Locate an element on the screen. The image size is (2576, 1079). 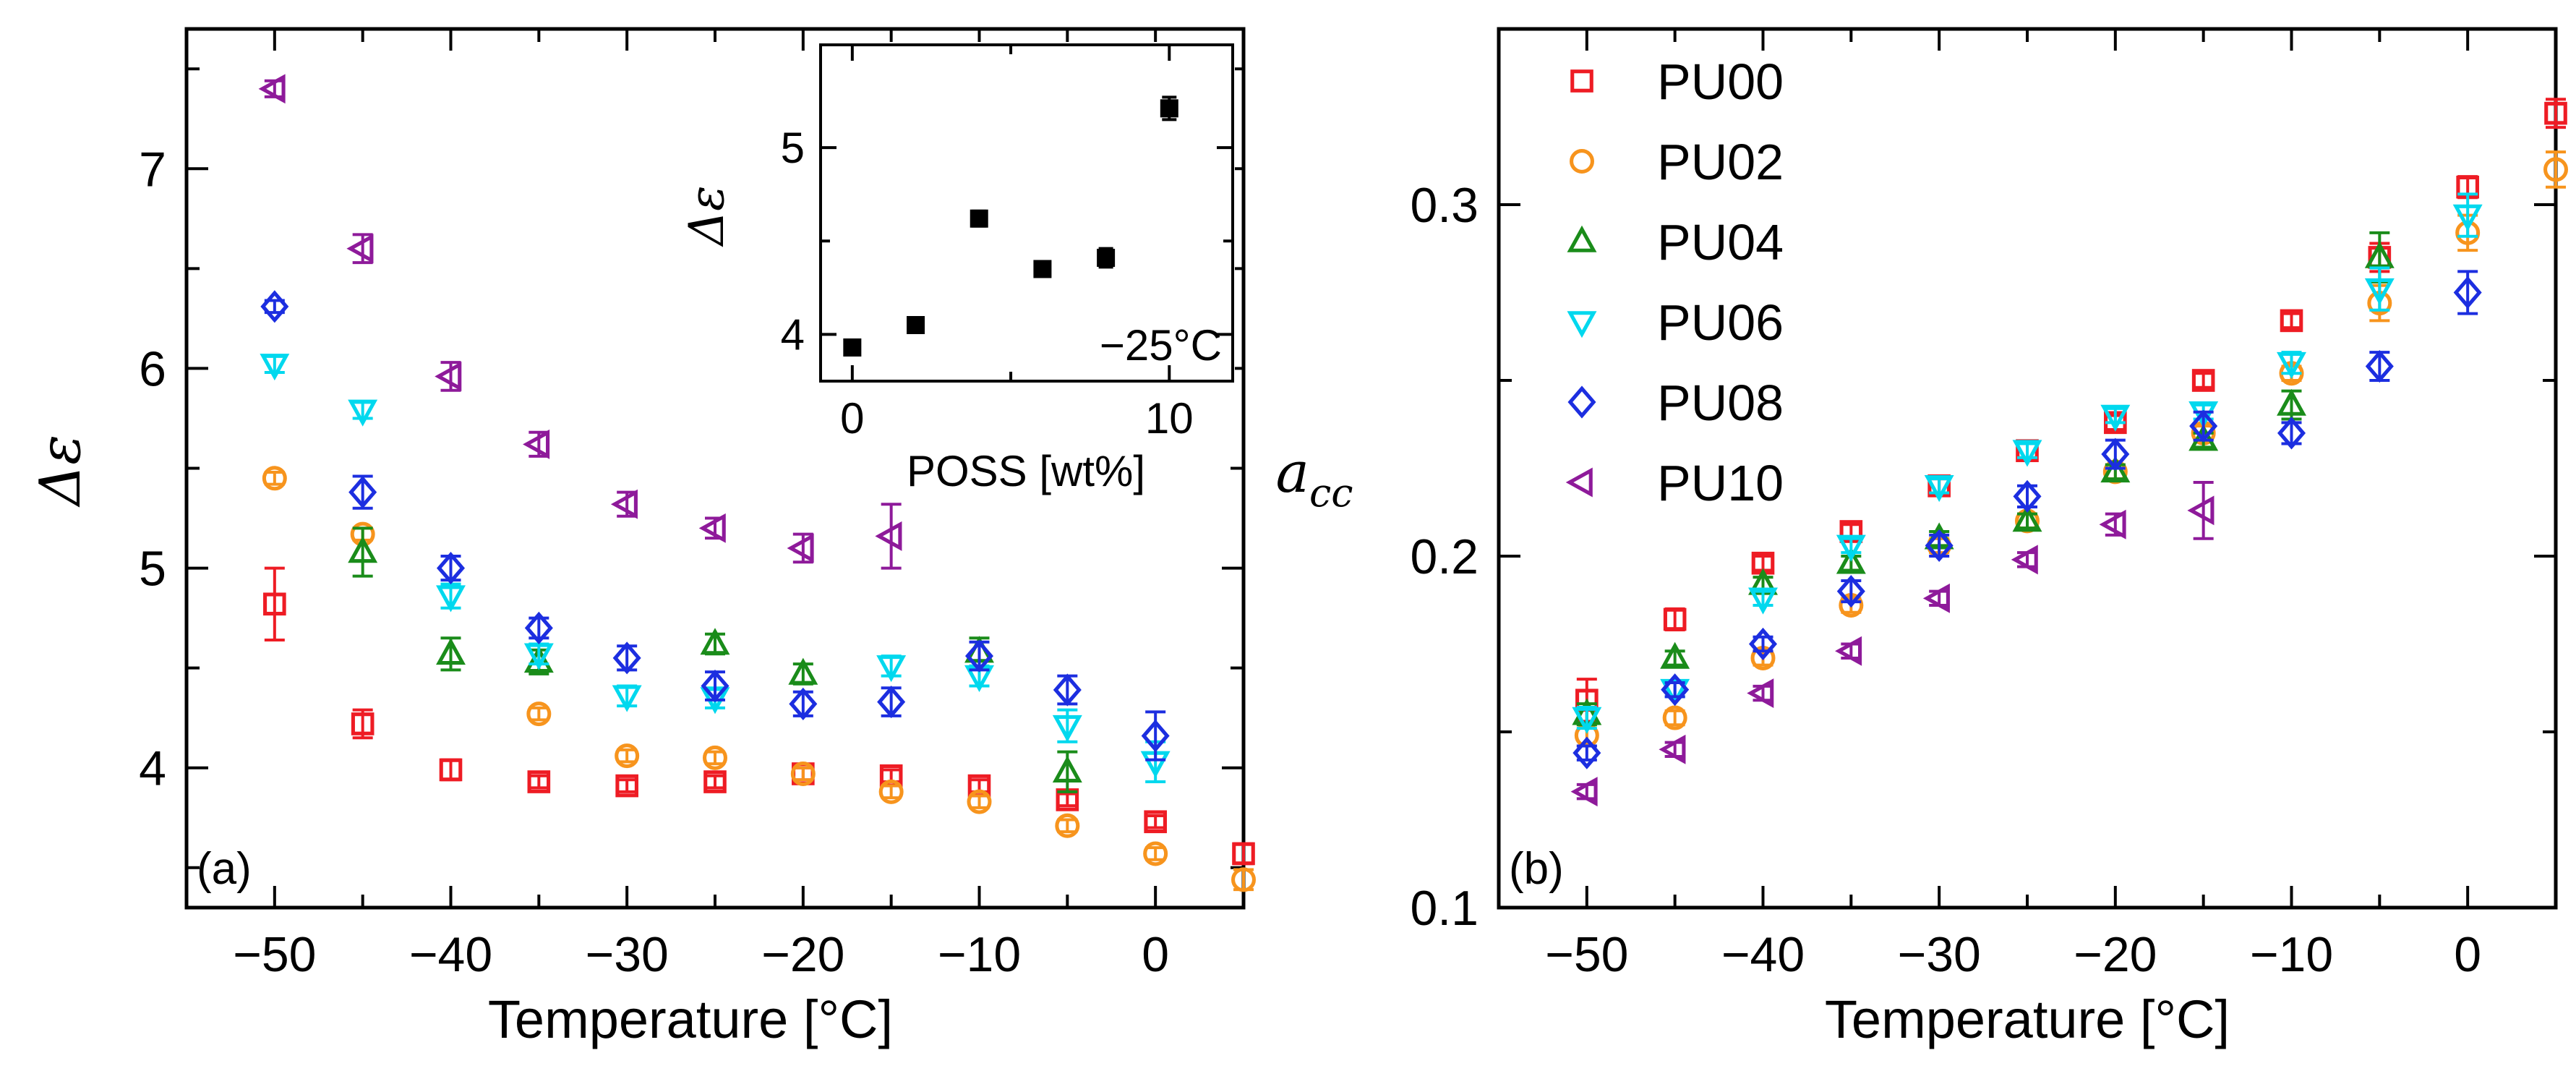
inset-tick-labels: 0 10 4 5 is located at coordinates (988, 283).